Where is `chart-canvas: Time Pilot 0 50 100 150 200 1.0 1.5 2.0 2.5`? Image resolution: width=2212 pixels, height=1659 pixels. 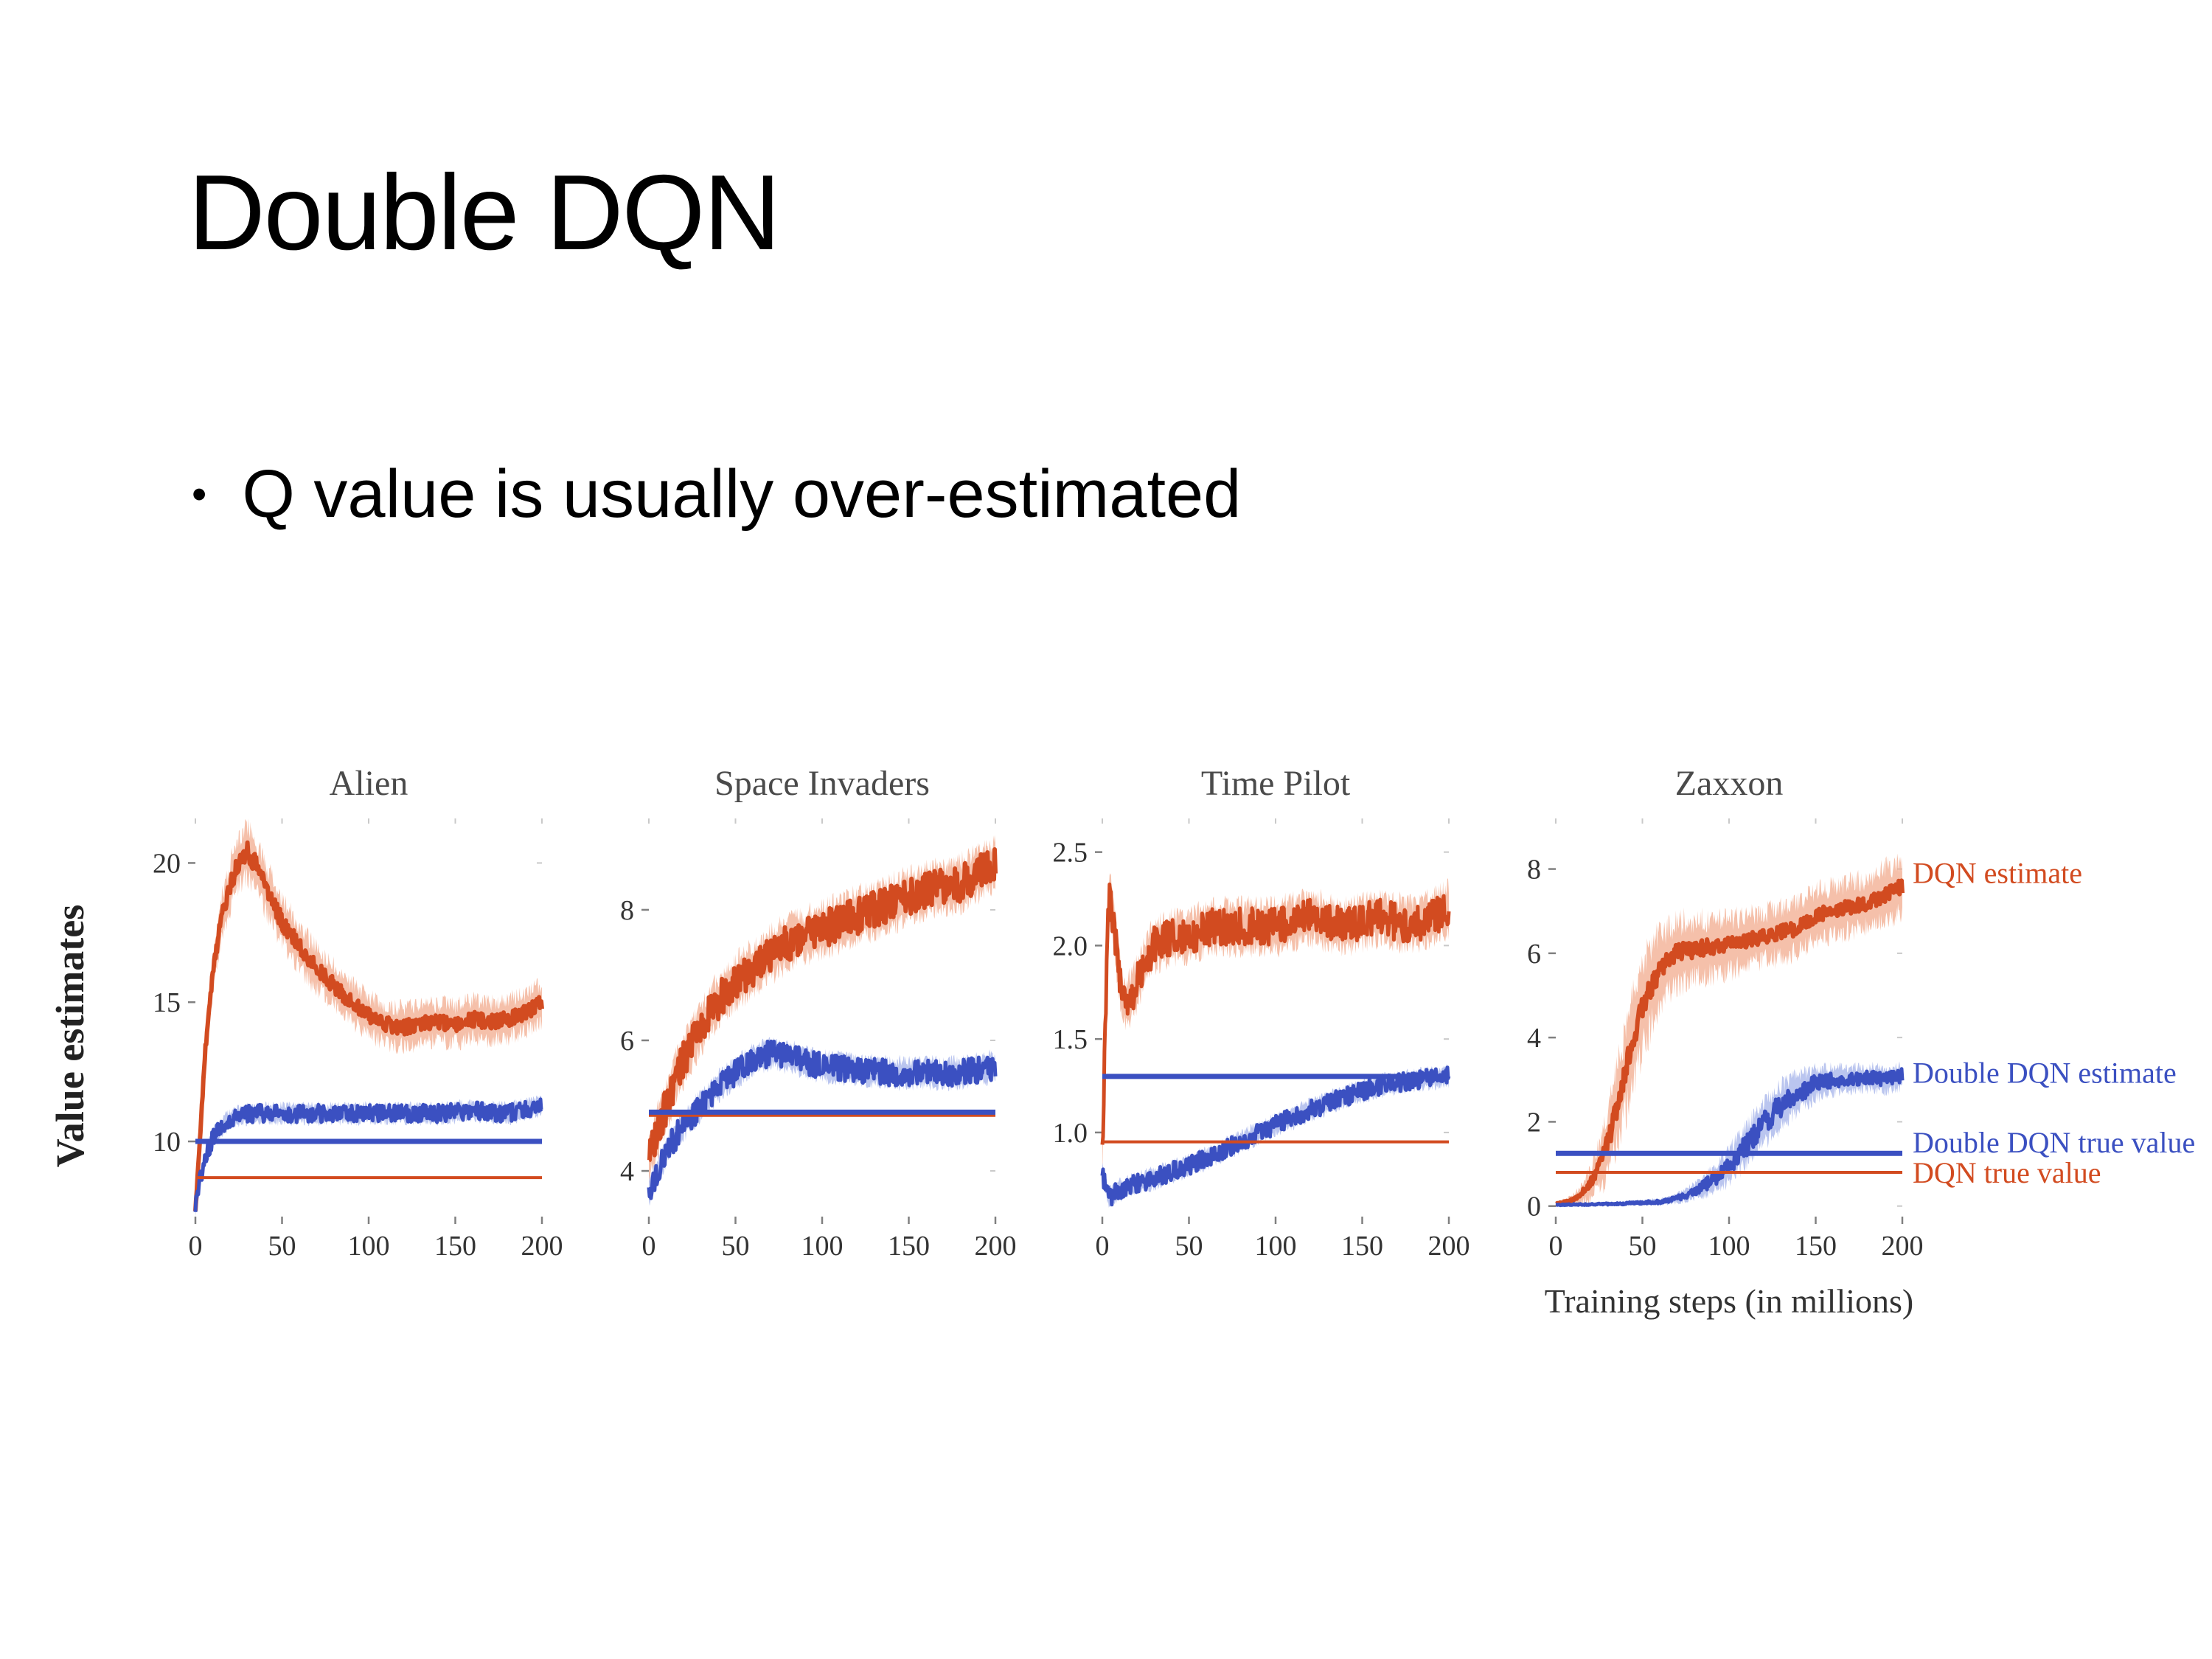
chart-canvas: Time Pilot 0 50 100 150 200 1.0 1.5 2.0 2.5 is located at coordinates (1261, 1013).